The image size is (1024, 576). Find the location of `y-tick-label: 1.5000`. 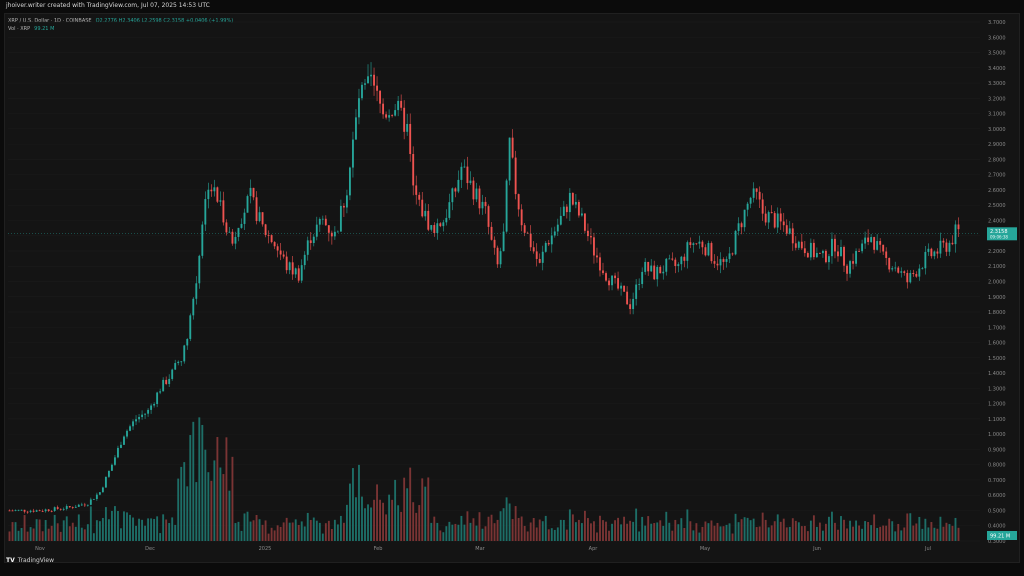

y-tick-label: 1.5000 is located at coordinates (997, 359).